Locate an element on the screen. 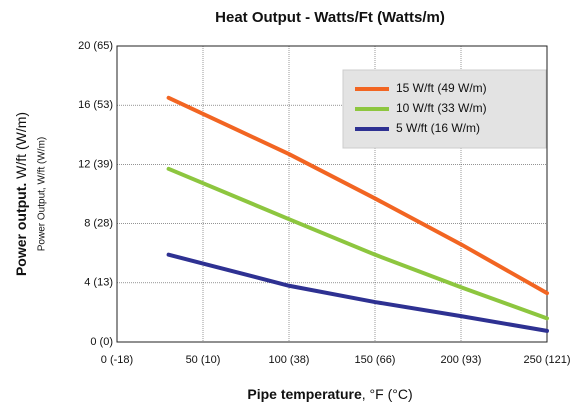 This screenshot has width=588, height=415. x-axis-label: Pipe temperature, °F (°C) is located at coordinates (329, 394).